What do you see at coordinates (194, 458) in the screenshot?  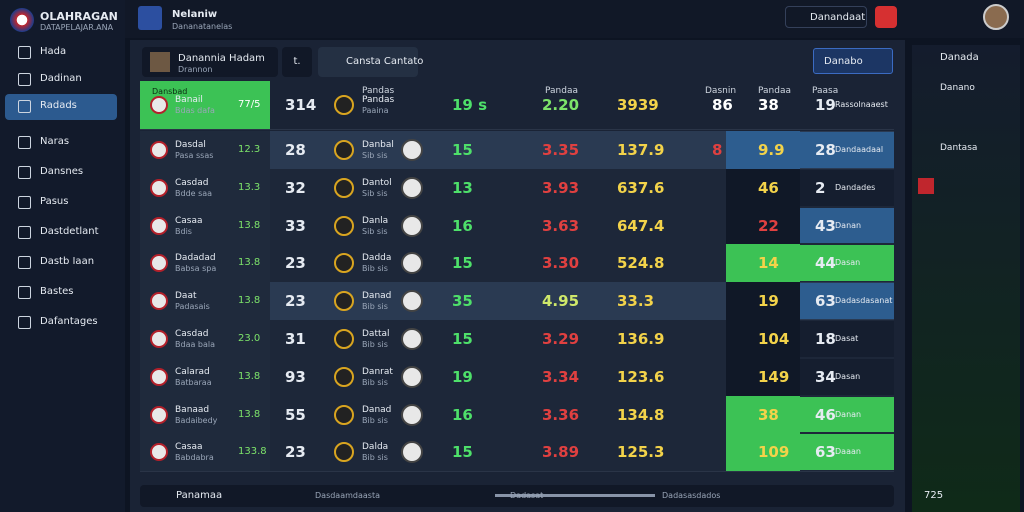 I see `team-sub: Babdabra` at bounding box center [194, 458].